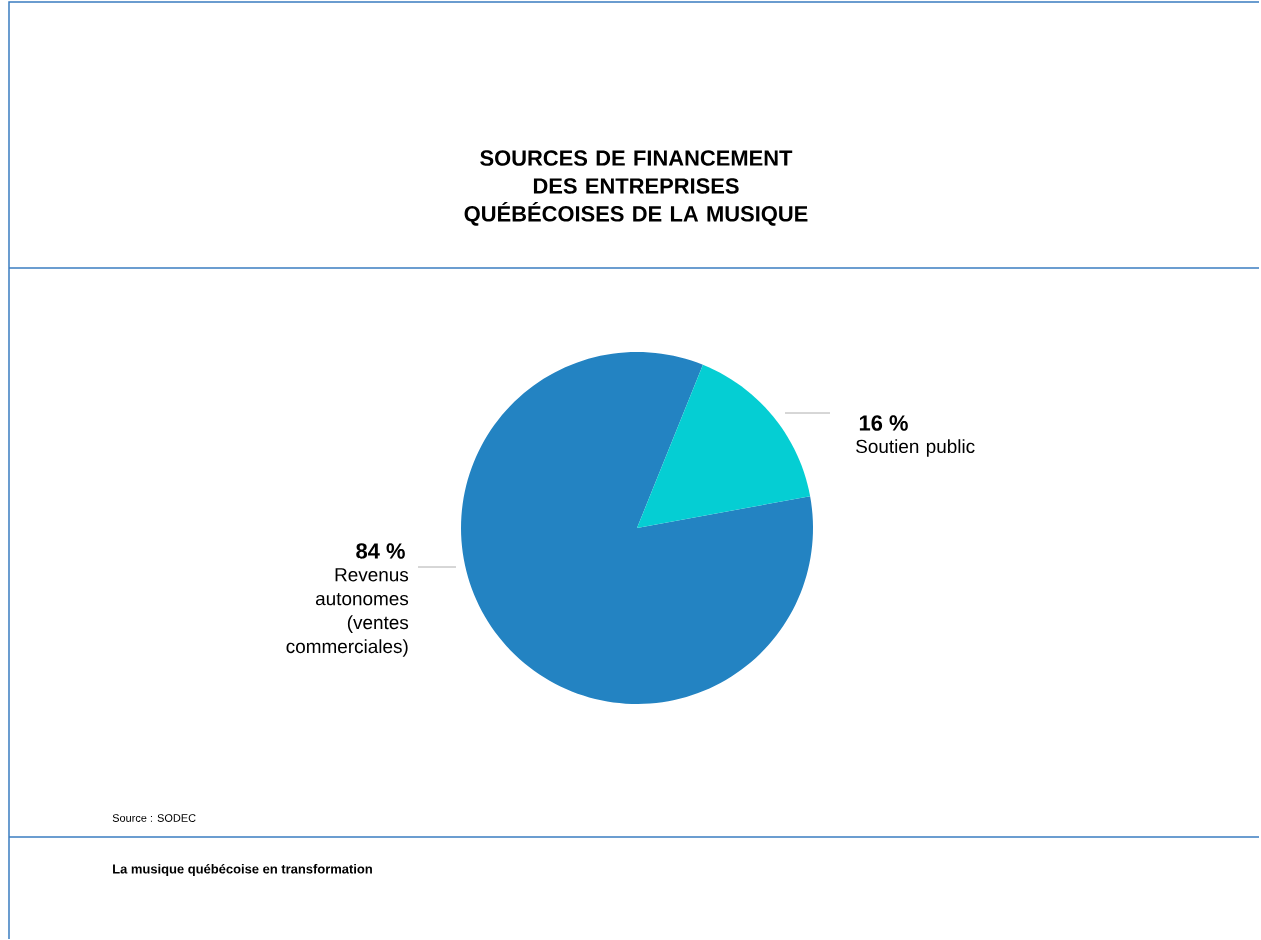 This screenshot has width=1261, height=940. Describe the element at coordinates (915, 448) in the screenshot. I see `slice-label: Soutien public` at that location.